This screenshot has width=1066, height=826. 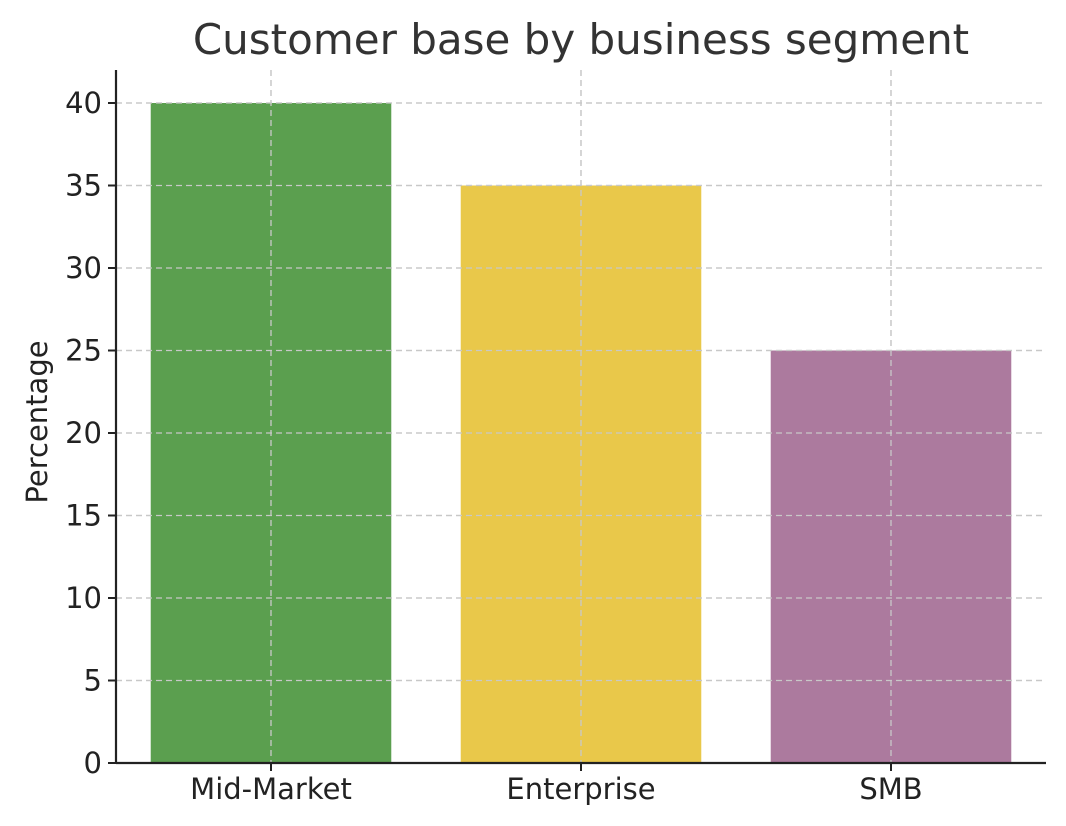 I want to click on y-tick-label: 40, so click(x=83, y=103).